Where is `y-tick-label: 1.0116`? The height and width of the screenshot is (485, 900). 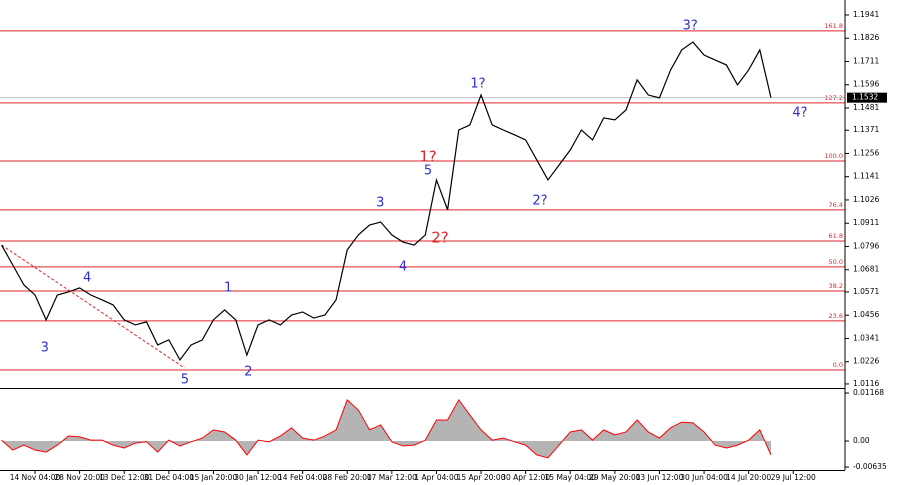
y-tick-label: 1.0116 is located at coordinates (866, 383).